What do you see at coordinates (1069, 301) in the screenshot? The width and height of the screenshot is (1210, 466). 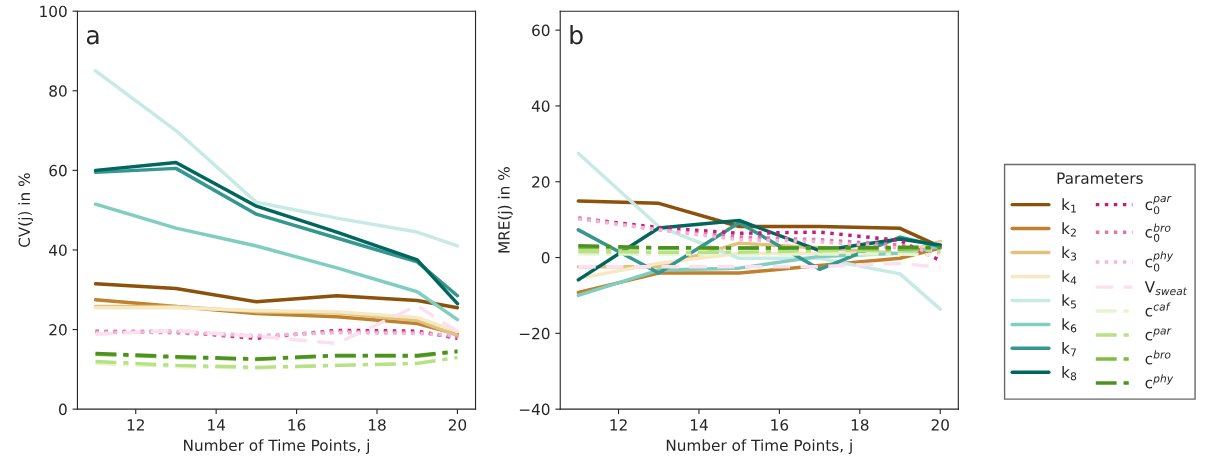 I see `legend-label: k$_{5}$` at bounding box center [1069, 301].